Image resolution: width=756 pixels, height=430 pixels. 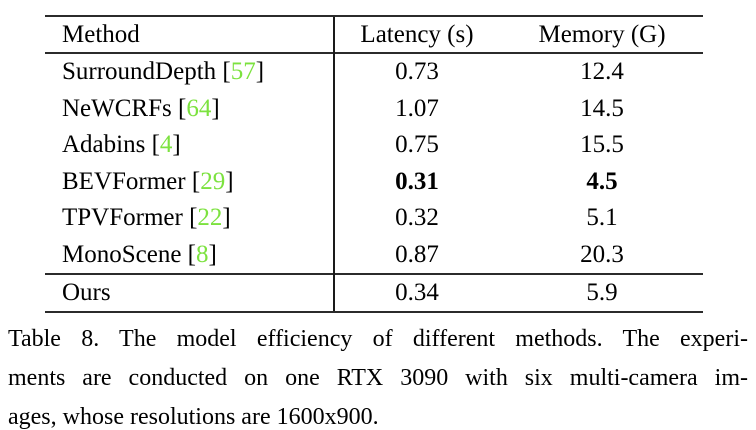 What do you see at coordinates (199, 108) in the screenshot?
I see `citation-link: 64` at bounding box center [199, 108].